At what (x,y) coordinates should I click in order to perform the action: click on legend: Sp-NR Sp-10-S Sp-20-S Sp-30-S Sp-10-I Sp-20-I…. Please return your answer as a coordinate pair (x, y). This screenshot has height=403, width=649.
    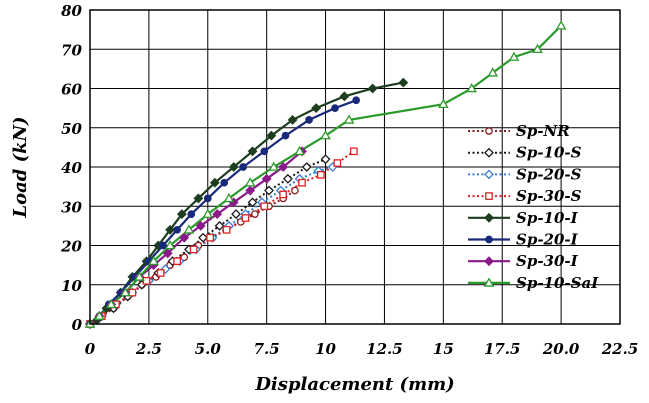
    Looking at the image, I should click on (533, 207).